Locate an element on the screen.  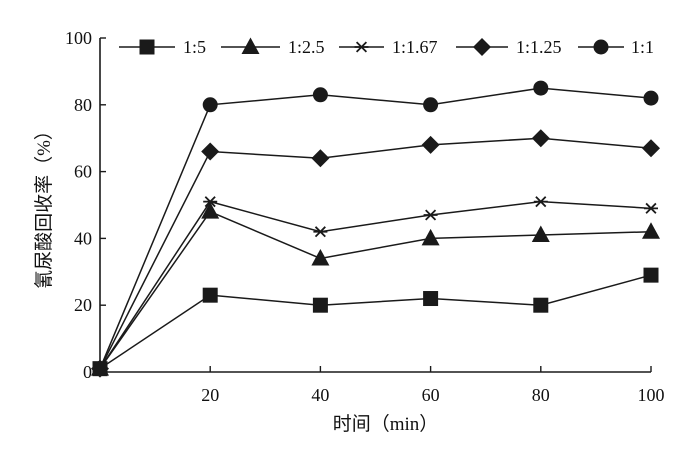
legend-item: 1:1.67 is located at coordinates (388, 47).